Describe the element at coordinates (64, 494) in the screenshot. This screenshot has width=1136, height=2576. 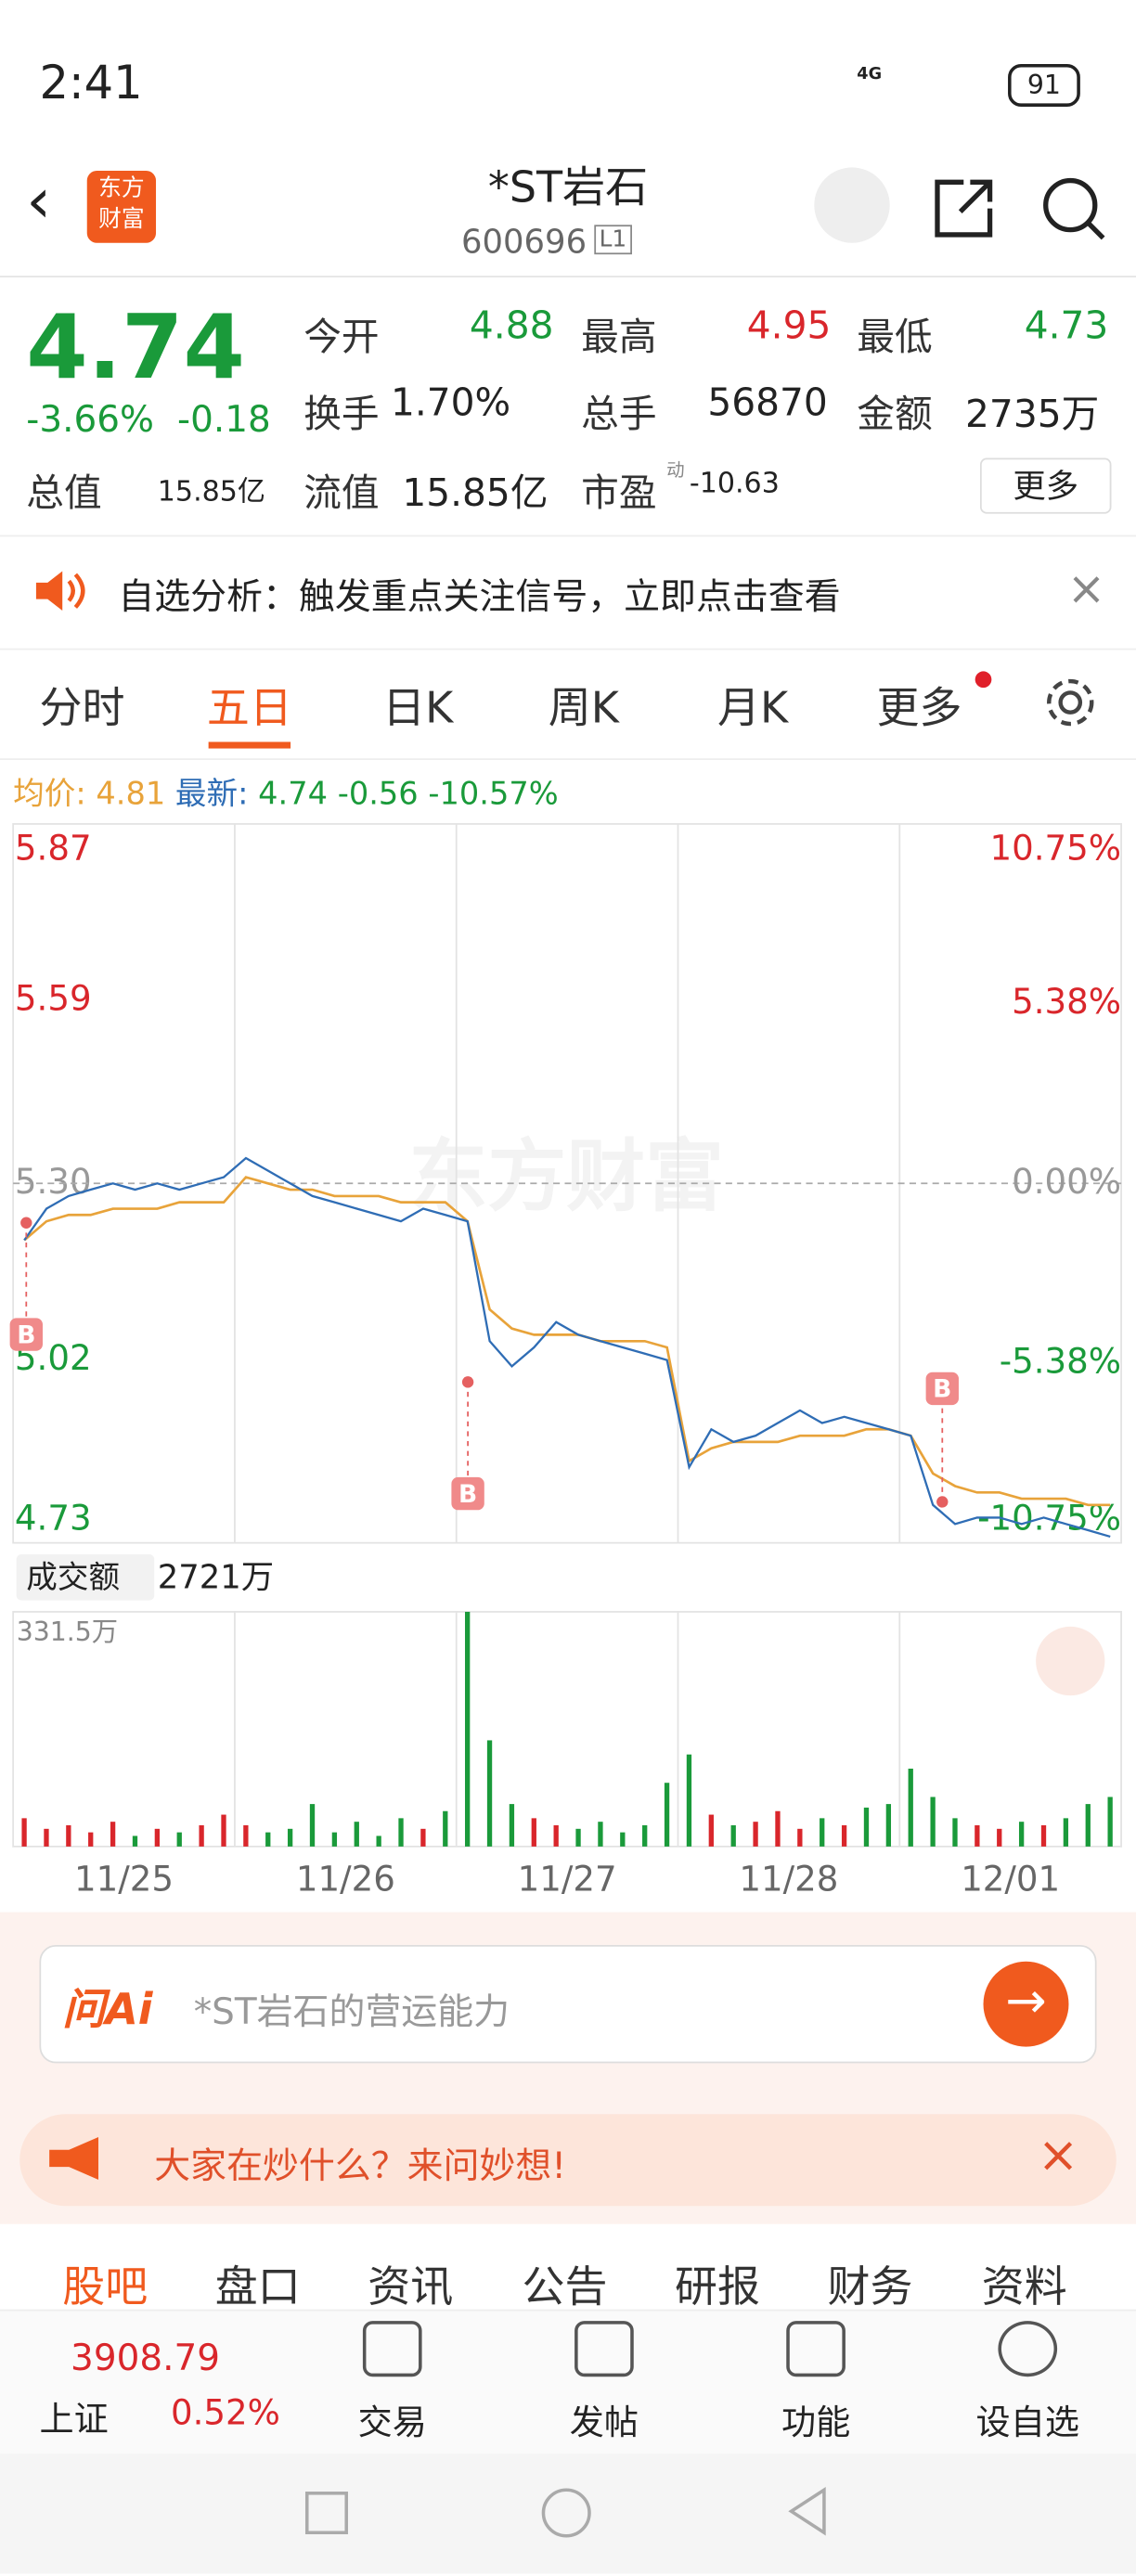
I see `field-label: 总值` at that location.